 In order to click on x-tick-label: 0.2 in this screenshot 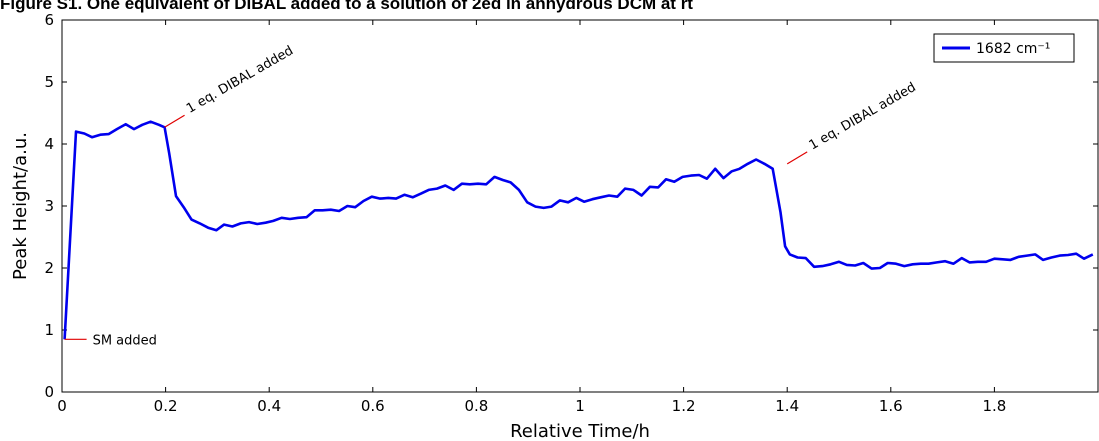, I will do `click(166, 406)`.